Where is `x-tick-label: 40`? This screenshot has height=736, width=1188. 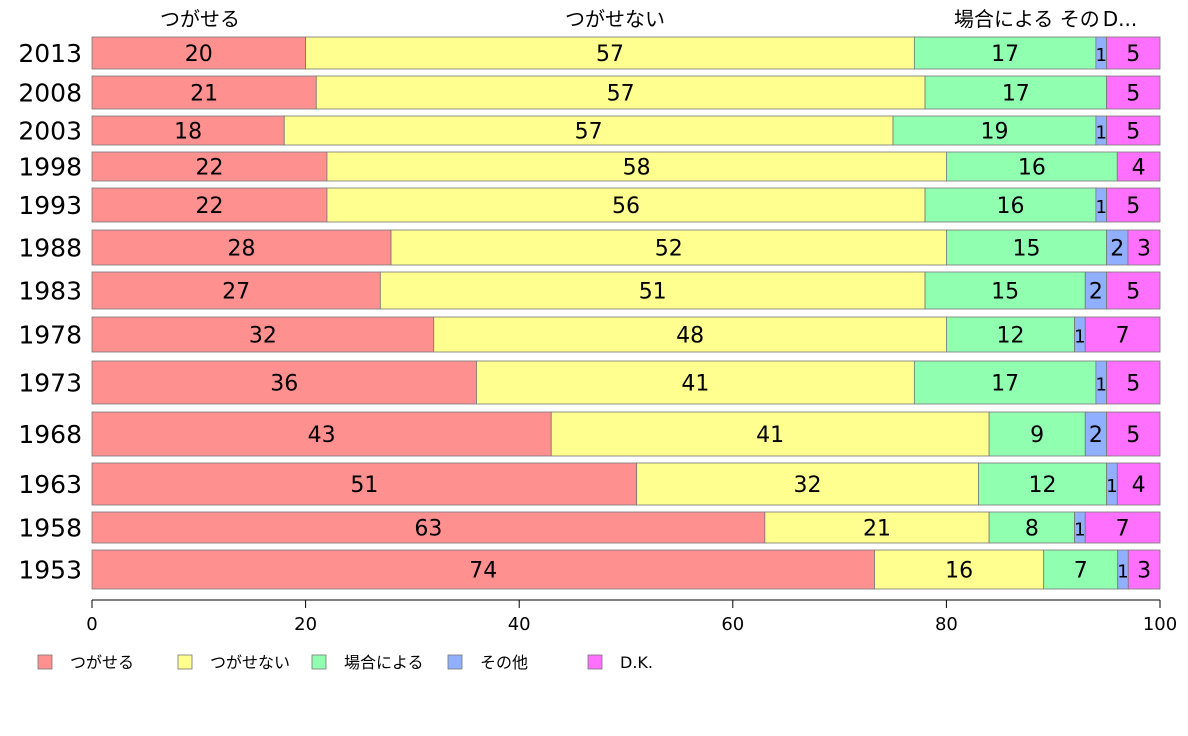
x-tick-label: 40 is located at coordinates (519, 624).